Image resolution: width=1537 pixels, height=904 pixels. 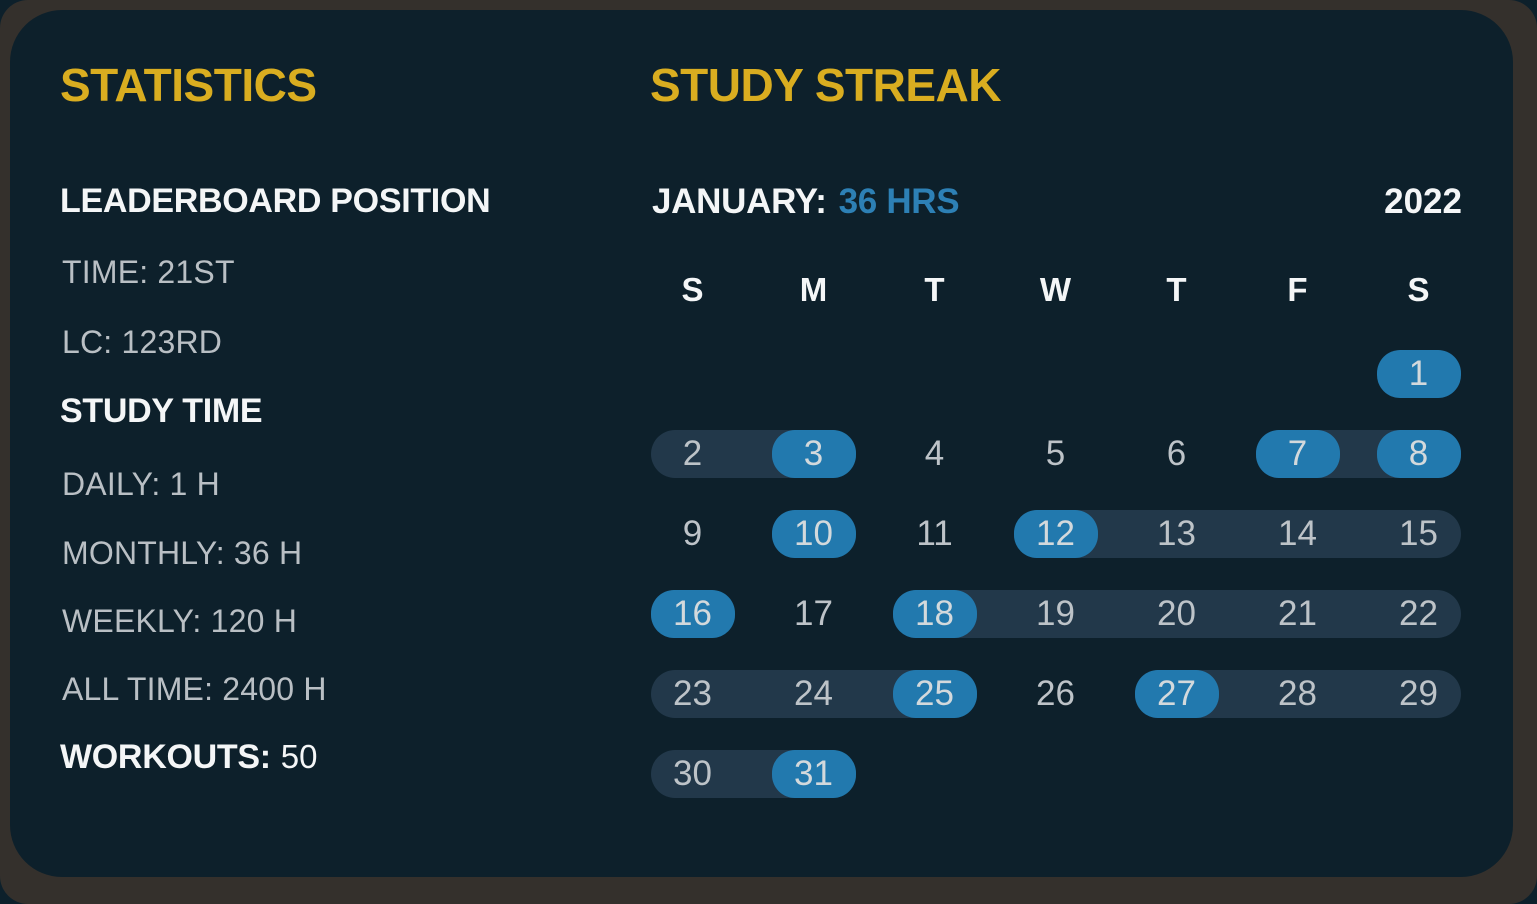 I want to click on calendar-day-25: 25, so click(x=934, y=694).